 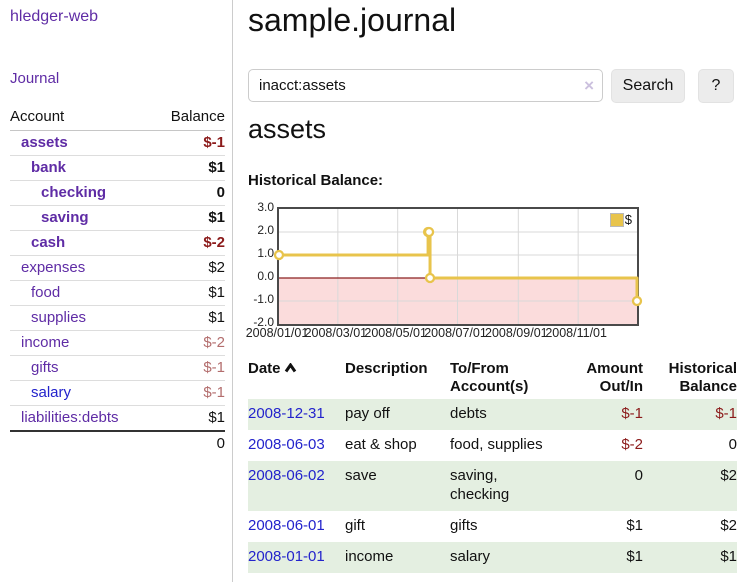 I want to click on balance-cell: 0, so click(x=732, y=444).